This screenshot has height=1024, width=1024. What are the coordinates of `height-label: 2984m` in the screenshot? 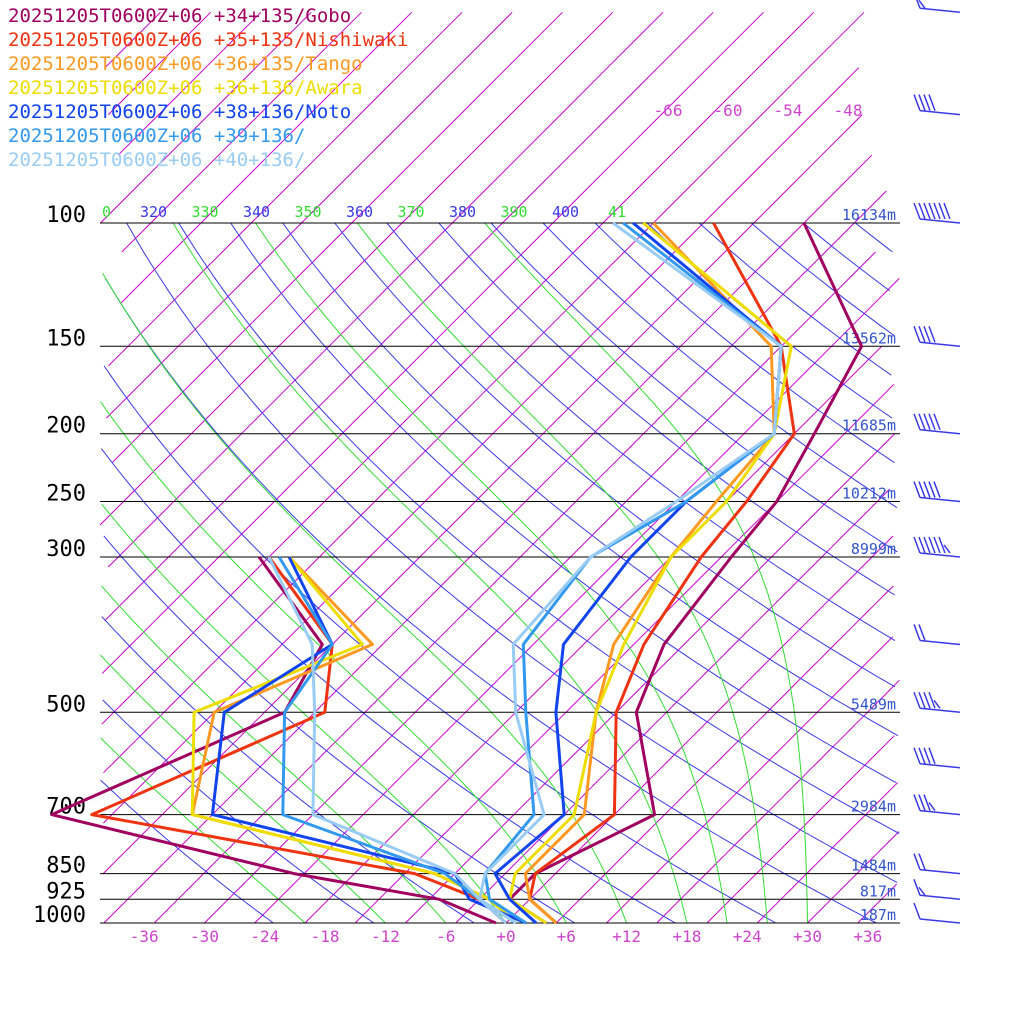 It's located at (873, 807).